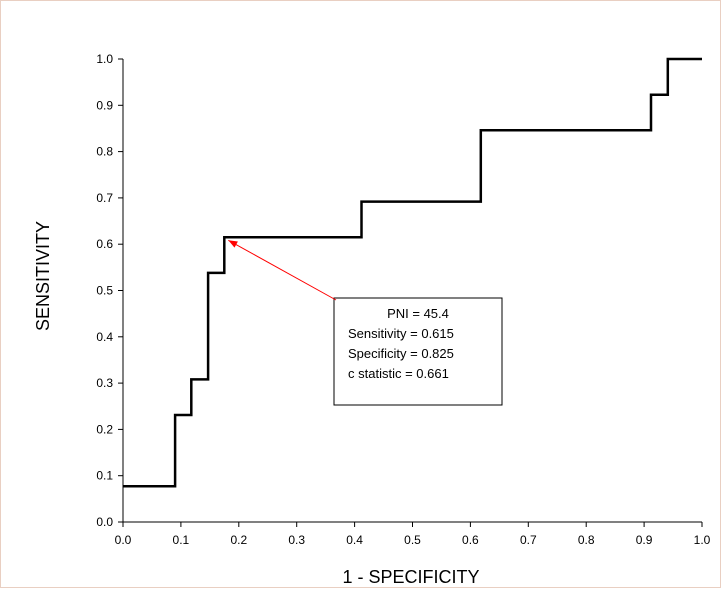 This screenshot has width=721, height=589. What do you see at coordinates (104, 522) in the screenshot?
I see `y-tick-label: 0.0` at bounding box center [104, 522].